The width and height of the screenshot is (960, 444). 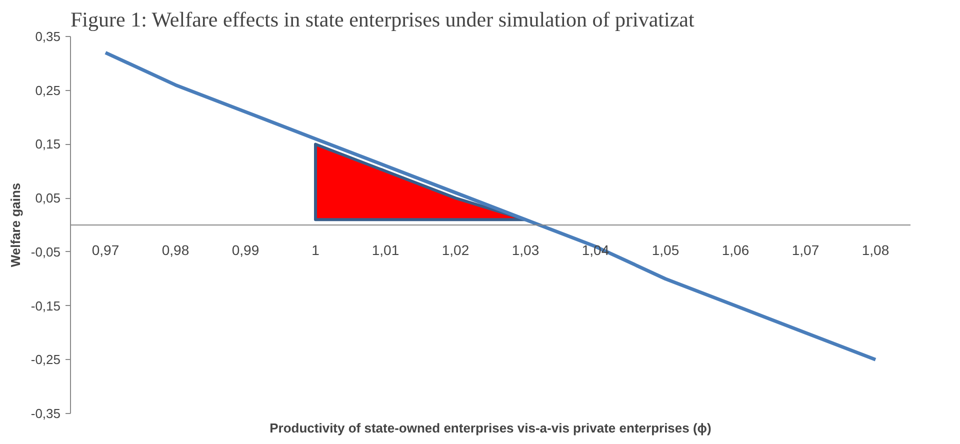 What do you see at coordinates (45, 252) in the screenshot?
I see `y-tick-label: -0,05` at bounding box center [45, 252].